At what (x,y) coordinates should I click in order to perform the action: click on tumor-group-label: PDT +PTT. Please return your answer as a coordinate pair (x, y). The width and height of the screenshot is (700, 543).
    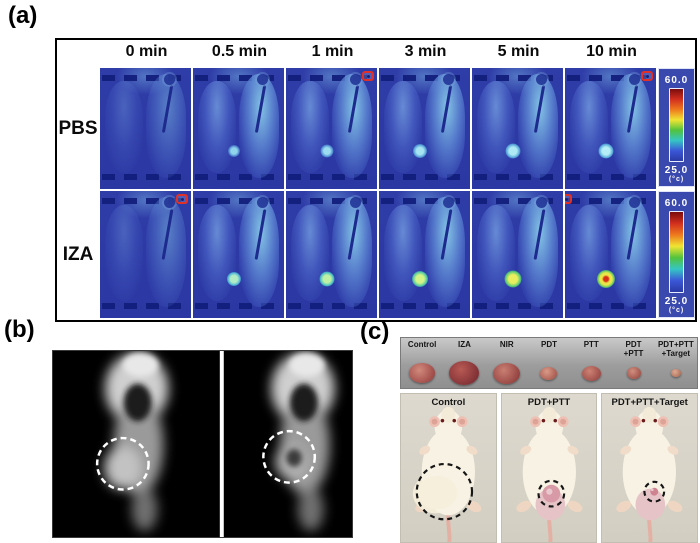
    Looking at the image, I should click on (633, 349).